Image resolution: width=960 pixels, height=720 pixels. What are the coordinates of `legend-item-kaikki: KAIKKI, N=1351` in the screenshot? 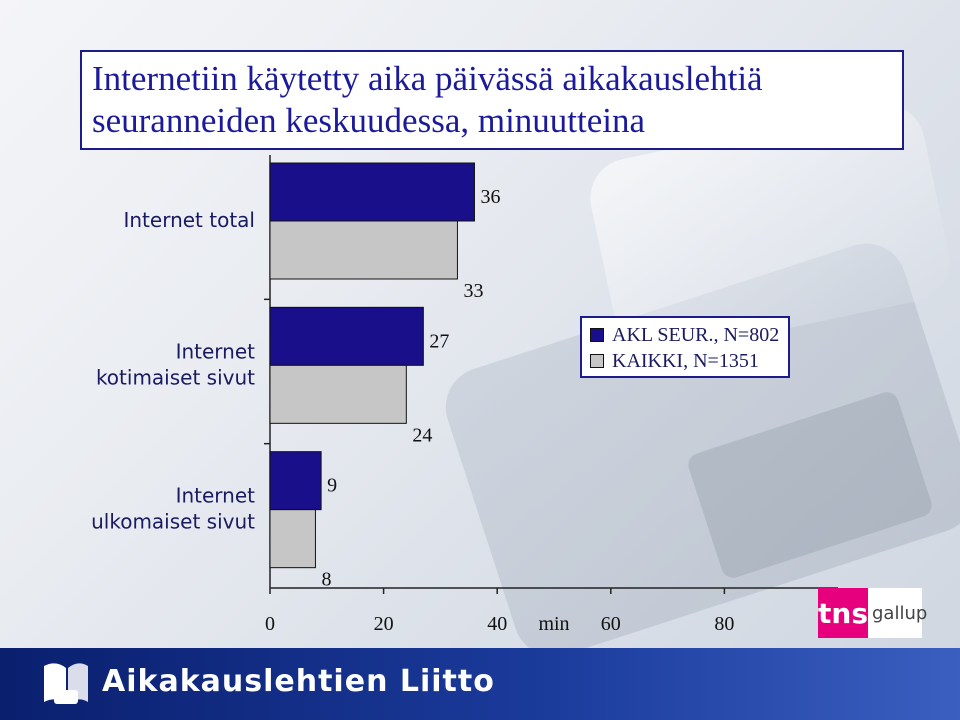 It's located at (685, 361).